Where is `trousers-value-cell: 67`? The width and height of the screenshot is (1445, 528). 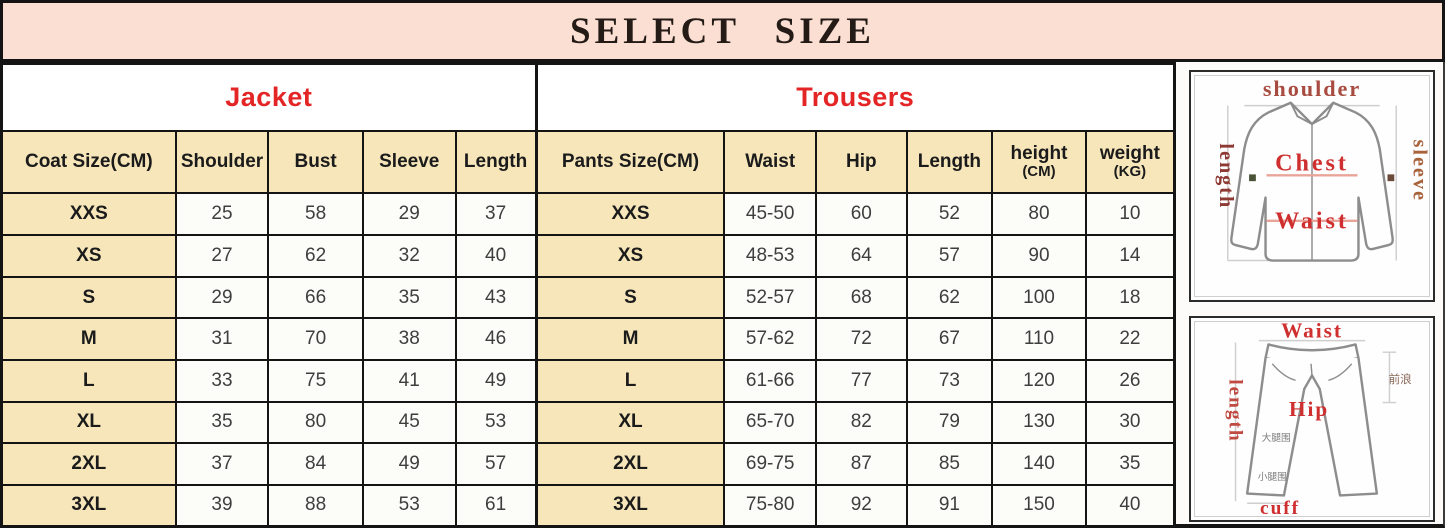
trousers-value-cell: 67 is located at coordinates (949, 339).